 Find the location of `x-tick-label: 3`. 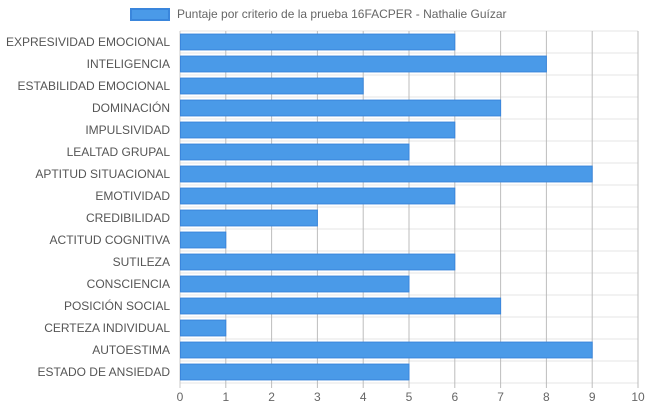

x-tick-label: 3 is located at coordinates (317, 397).